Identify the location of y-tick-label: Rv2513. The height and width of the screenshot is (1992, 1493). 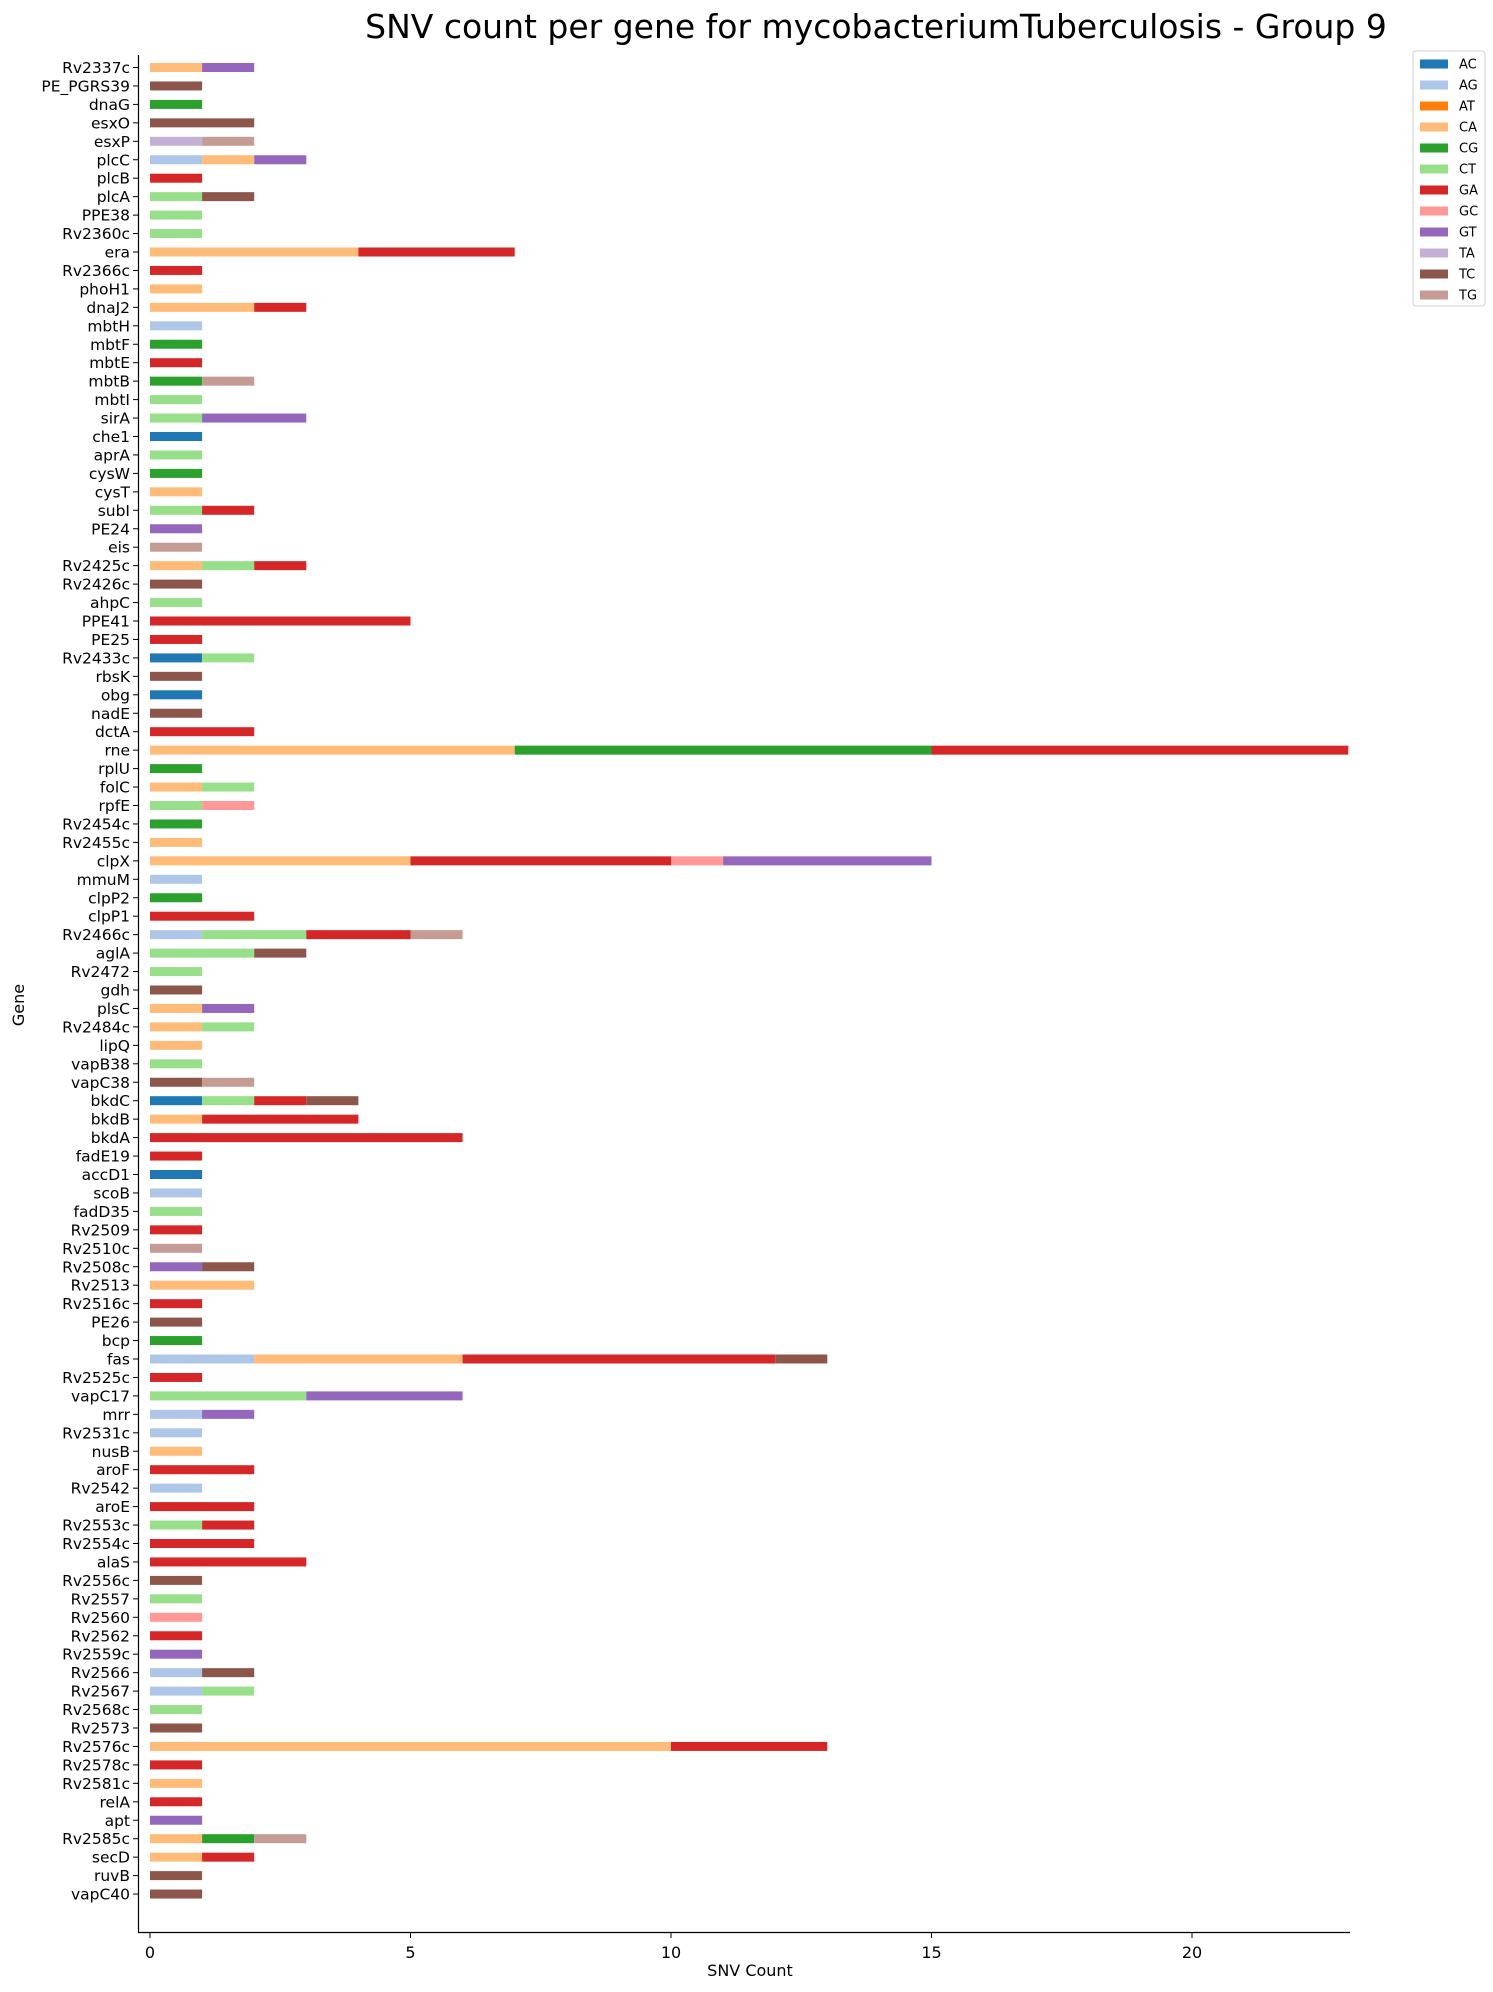
(100, 1286).